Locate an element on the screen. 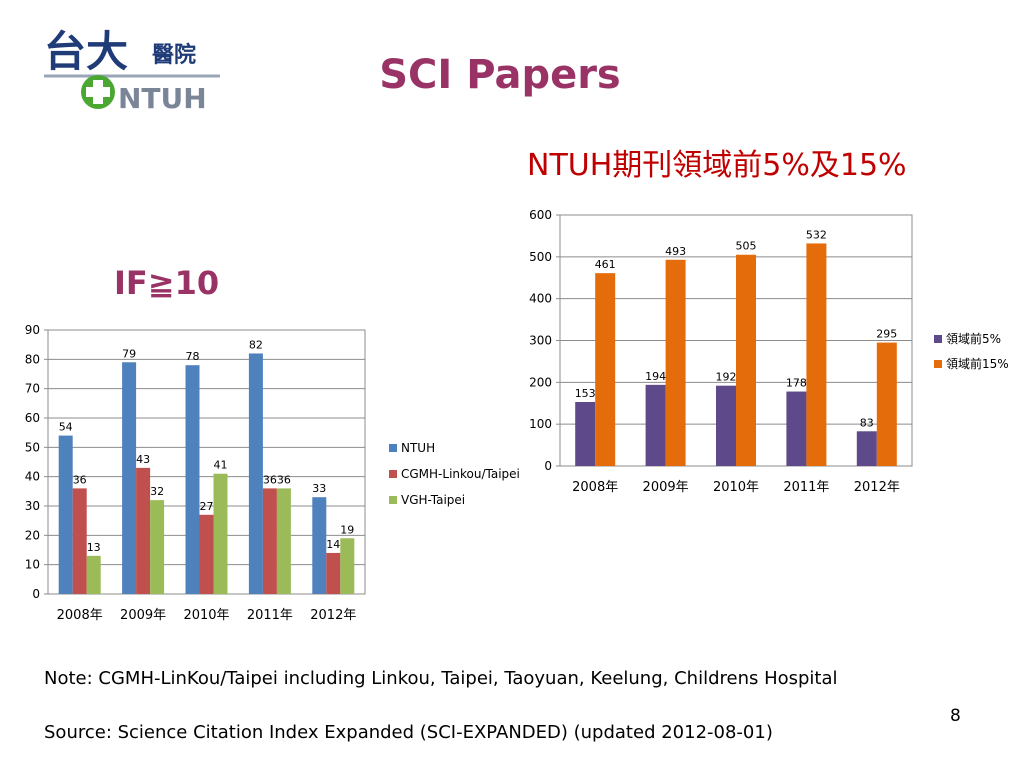 The width and height of the screenshot is (1024, 768). data-label: 79 is located at coordinates (129, 353).